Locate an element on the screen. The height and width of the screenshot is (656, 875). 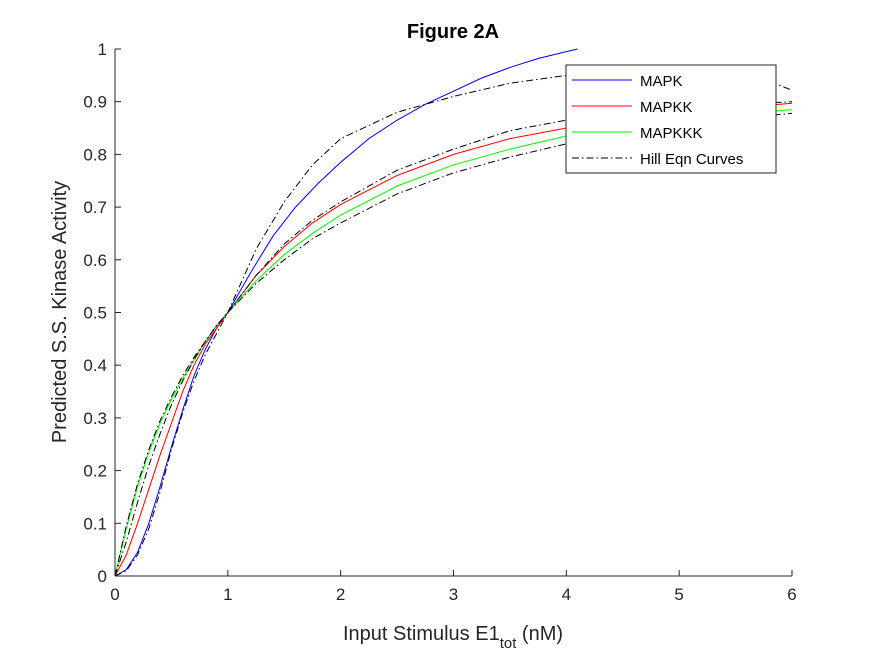
y-axis-title: Predicted S.S. Kinase Activity is located at coordinates (60, 312).